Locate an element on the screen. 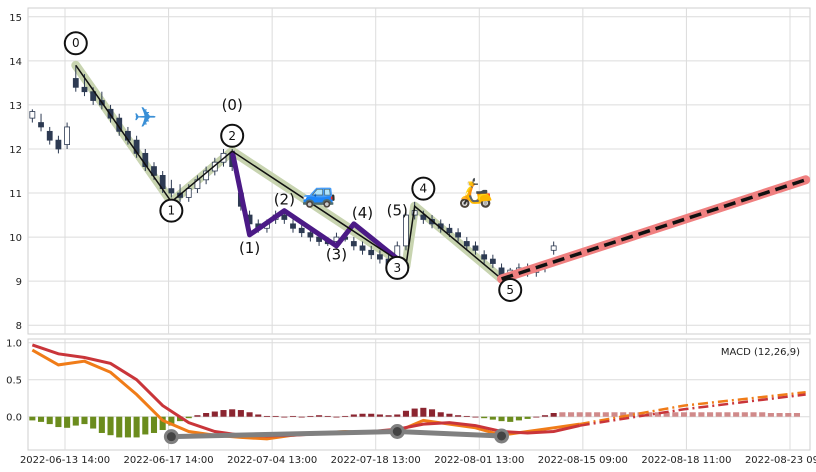 The width and height of the screenshot is (816, 472). wave-label: 4 is located at coordinates (424, 189).